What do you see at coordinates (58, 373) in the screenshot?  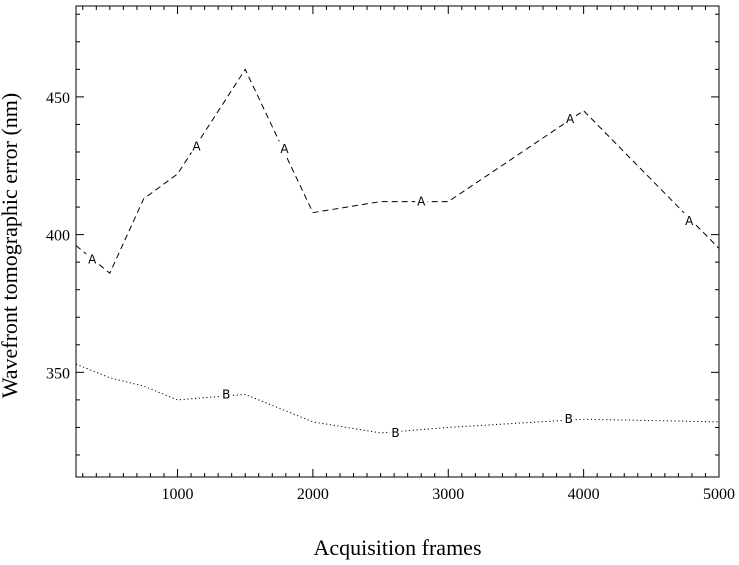 I see `y-tick-label: 350` at bounding box center [58, 373].